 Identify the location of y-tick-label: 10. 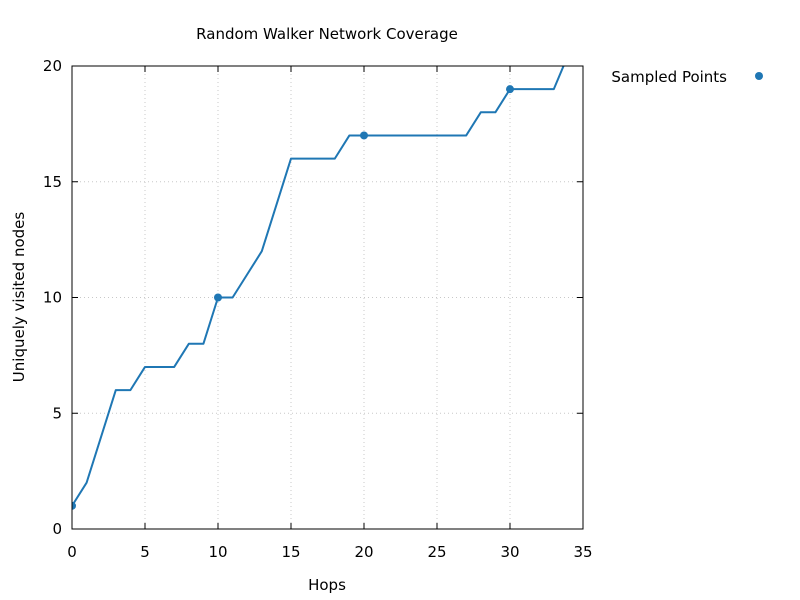
(52, 298).